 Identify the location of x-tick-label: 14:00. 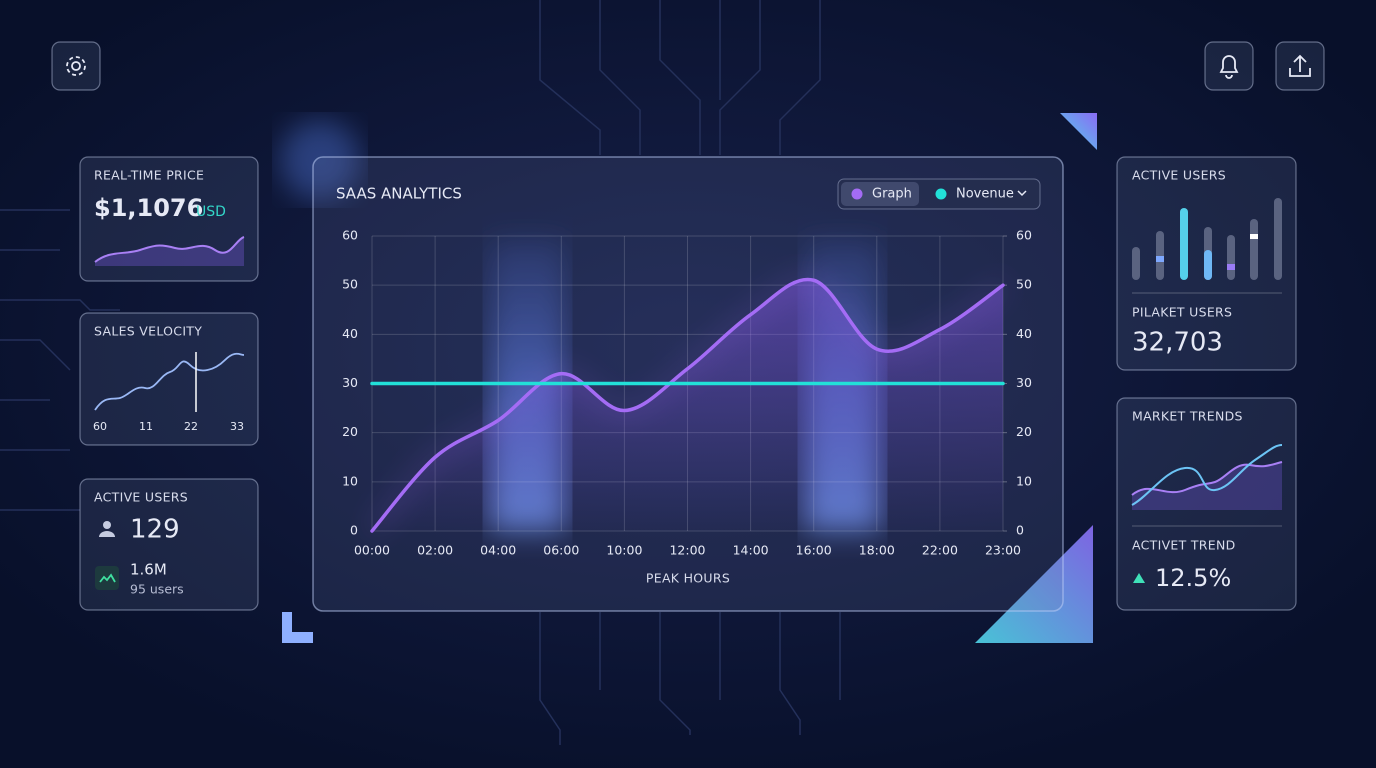
(751, 550).